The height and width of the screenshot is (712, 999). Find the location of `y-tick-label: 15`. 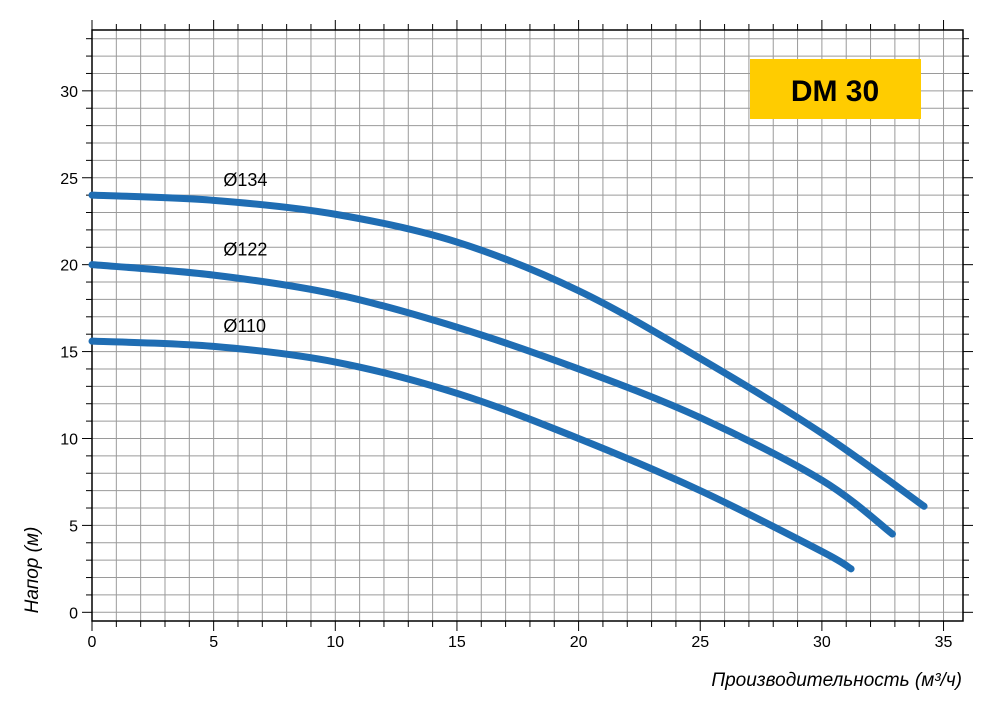

y-tick-label: 15 is located at coordinates (69, 353).